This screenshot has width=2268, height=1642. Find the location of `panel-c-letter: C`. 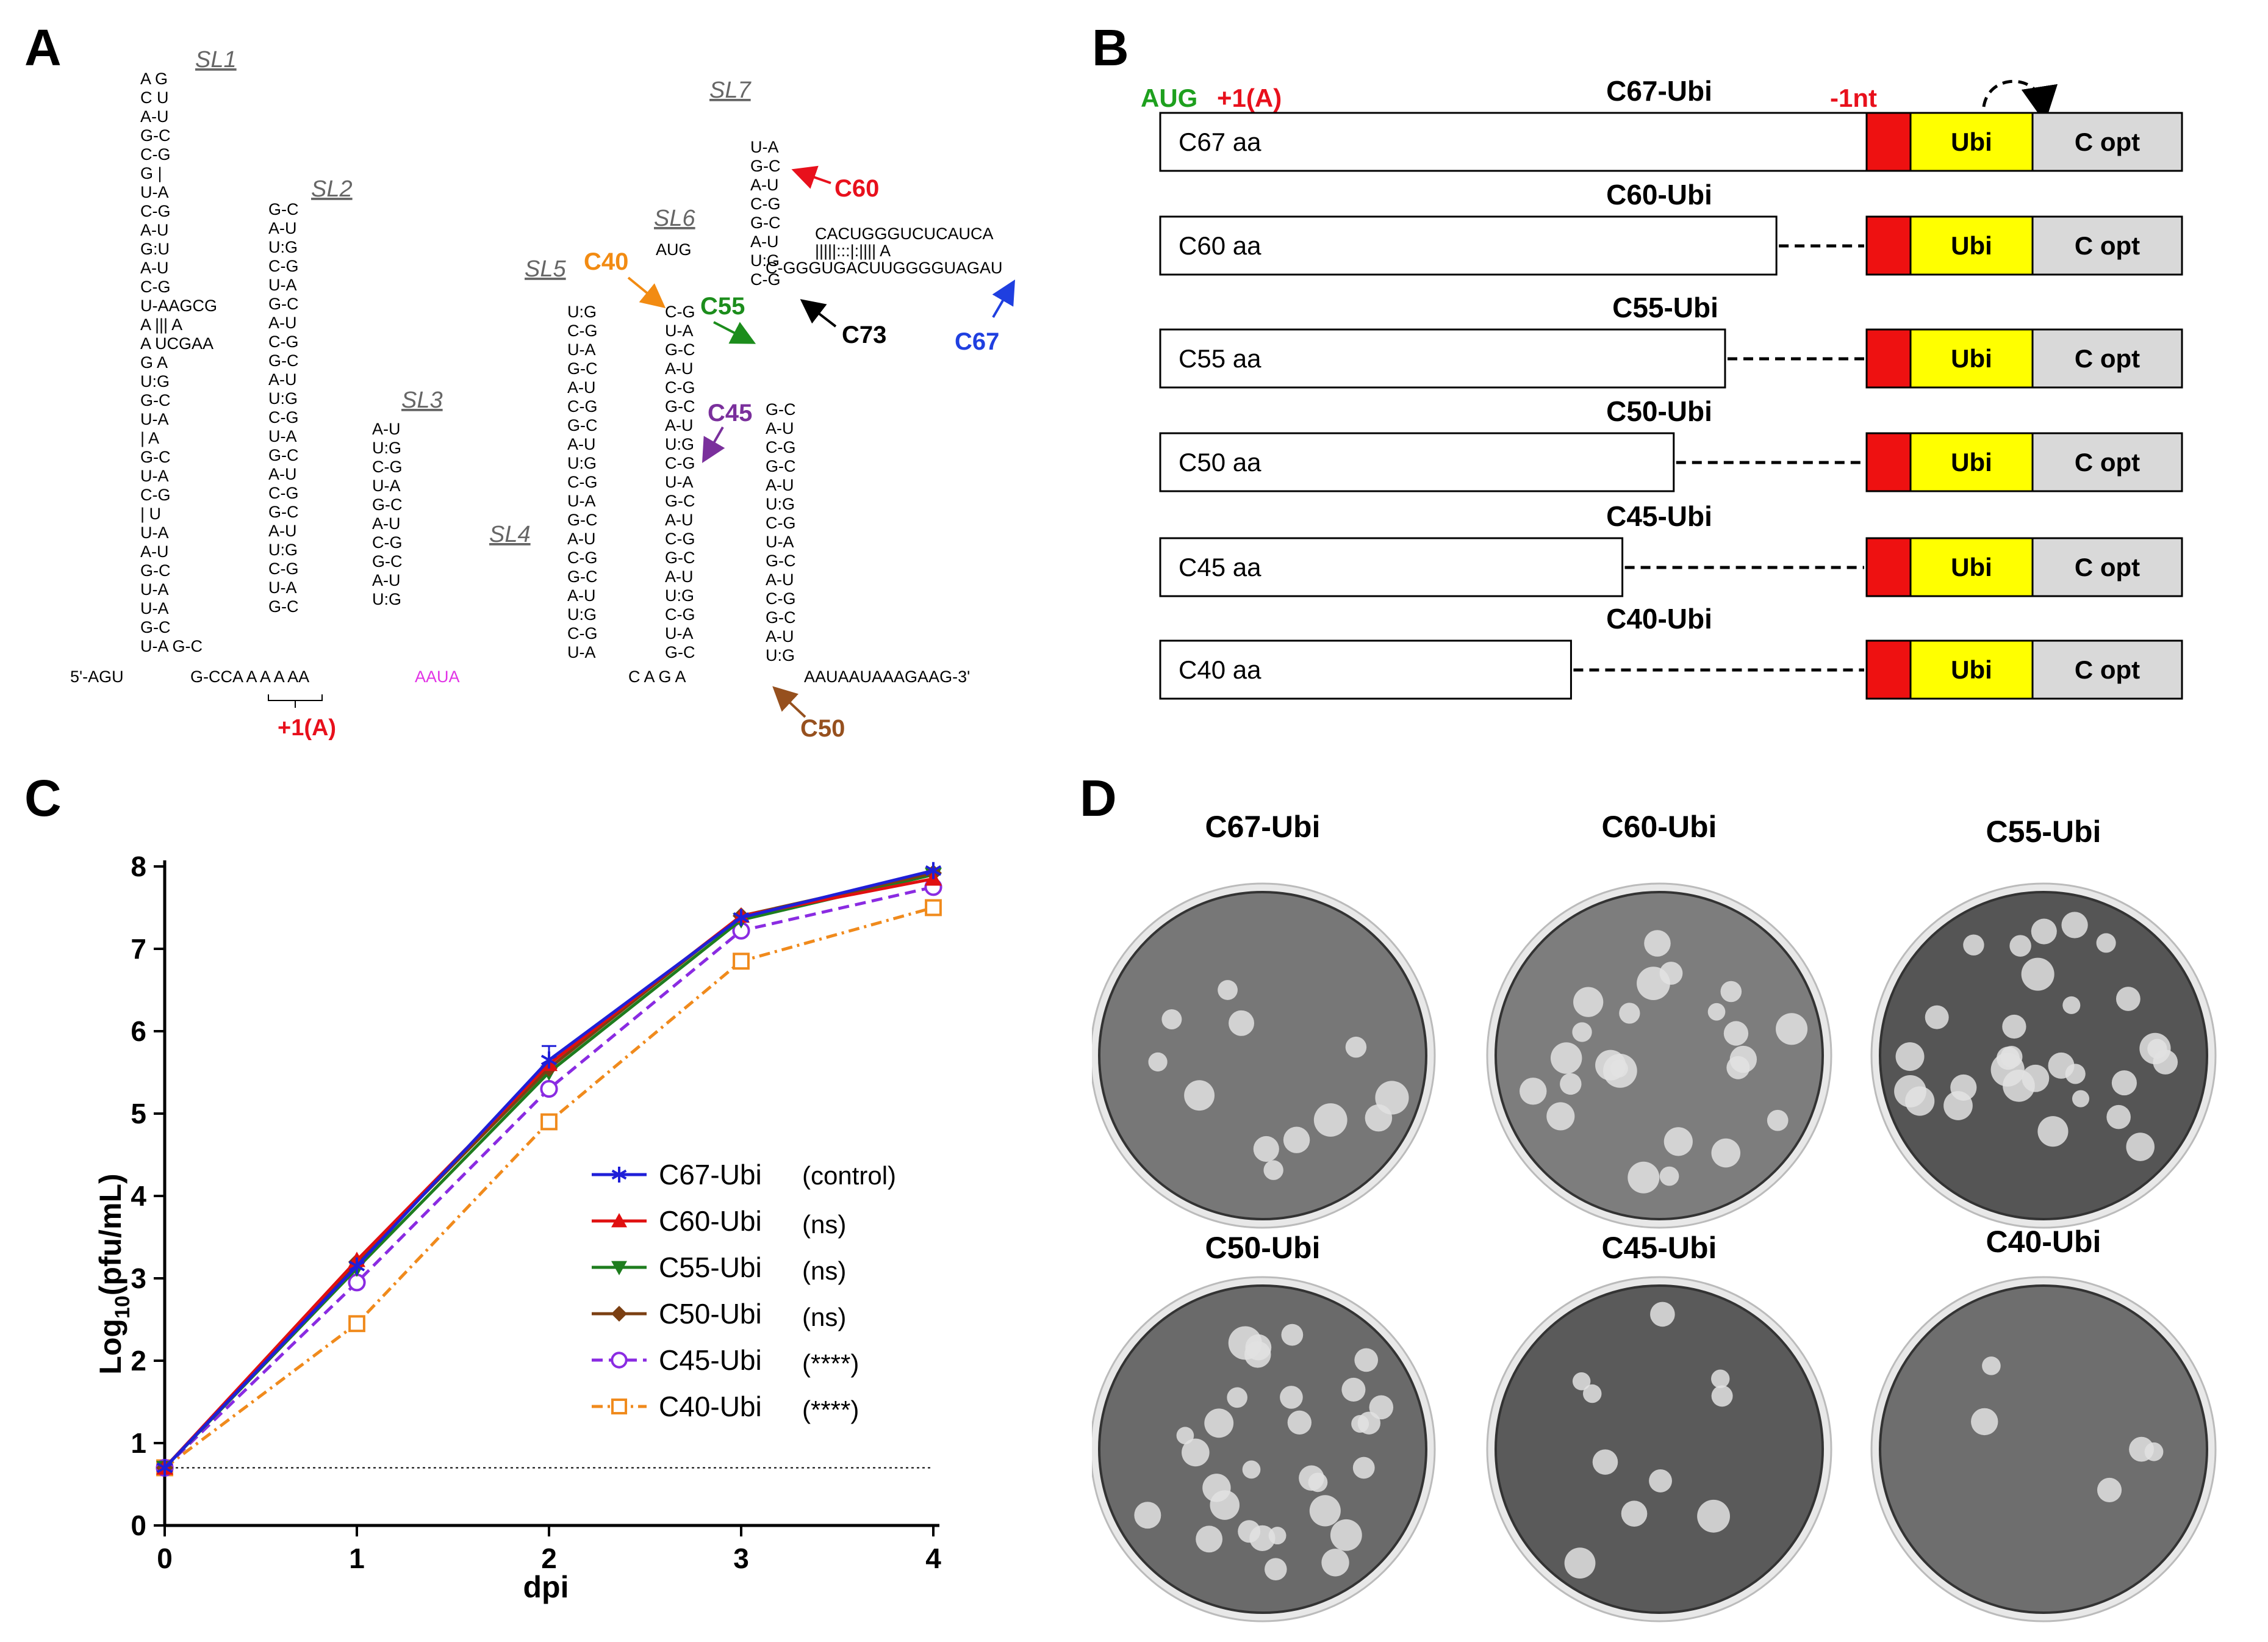

panel-c-letter: C is located at coordinates (43, 798).